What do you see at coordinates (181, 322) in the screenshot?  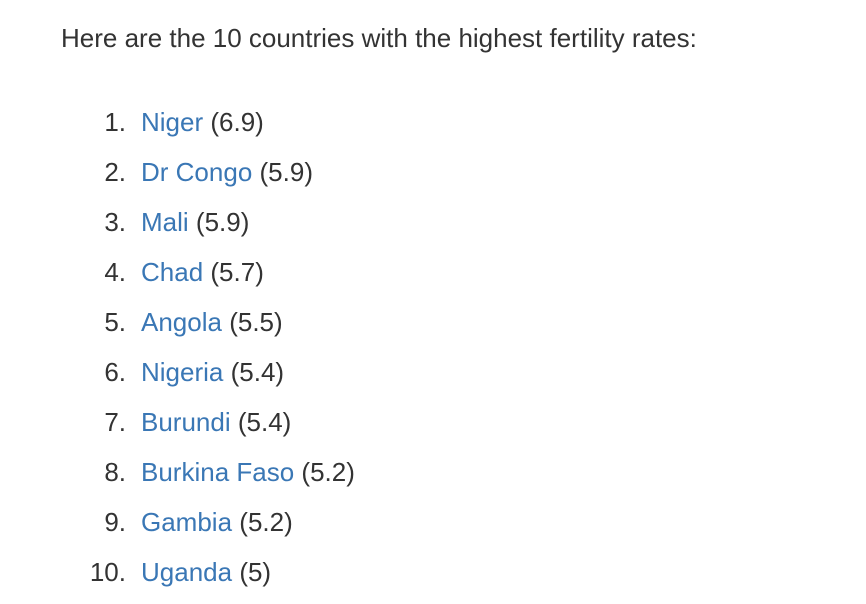 I see `country-link-angola: Angola` at bounding box center [181, 322].